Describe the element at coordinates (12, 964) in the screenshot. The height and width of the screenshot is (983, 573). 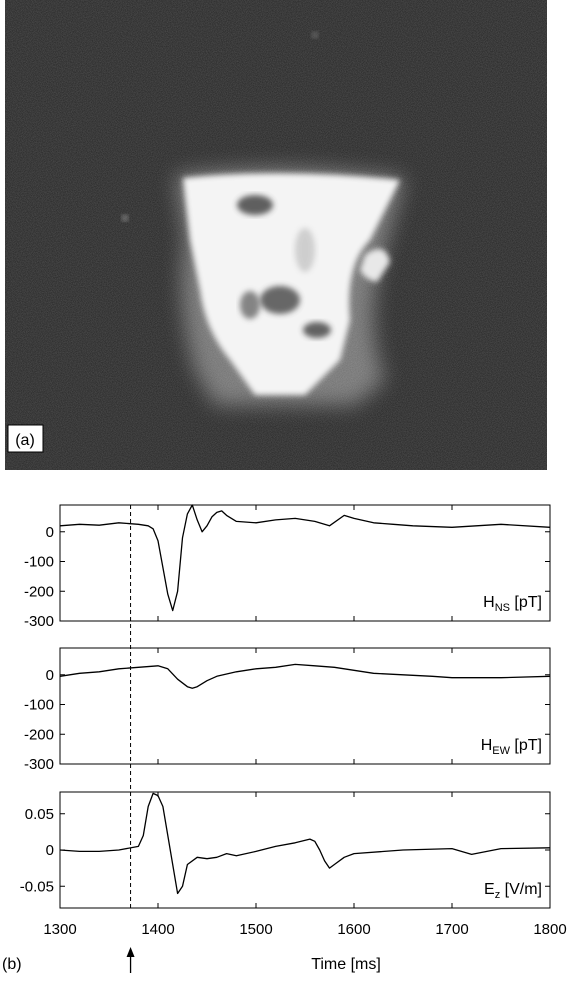
I see `panel-b-label: (b)` at that location.